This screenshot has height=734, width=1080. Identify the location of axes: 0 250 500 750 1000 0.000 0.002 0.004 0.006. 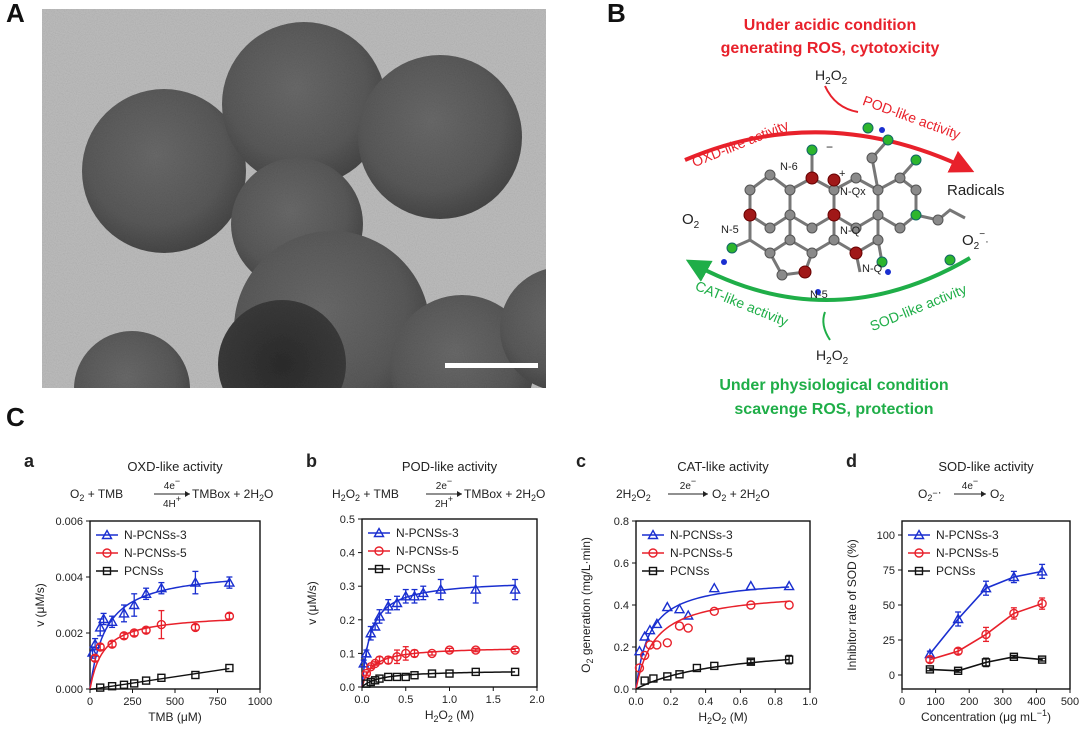
(163, 612).